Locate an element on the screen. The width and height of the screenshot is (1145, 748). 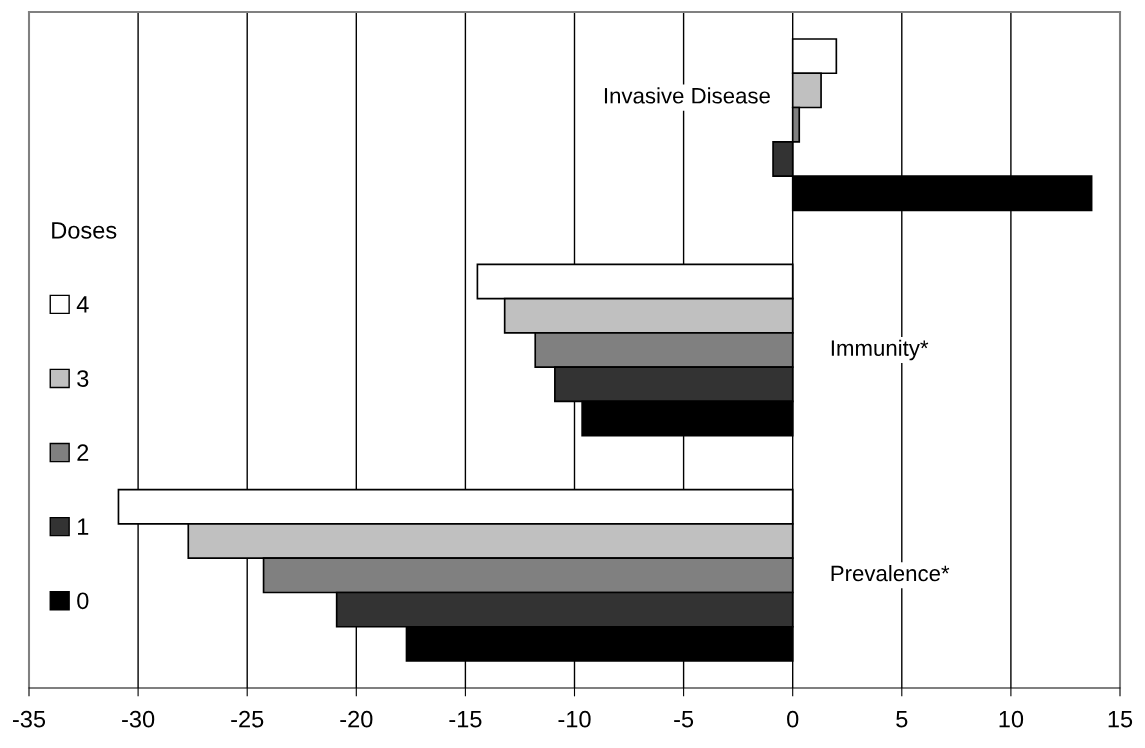
y-tick-label: Immunity* is located at coordinates (880, 350).